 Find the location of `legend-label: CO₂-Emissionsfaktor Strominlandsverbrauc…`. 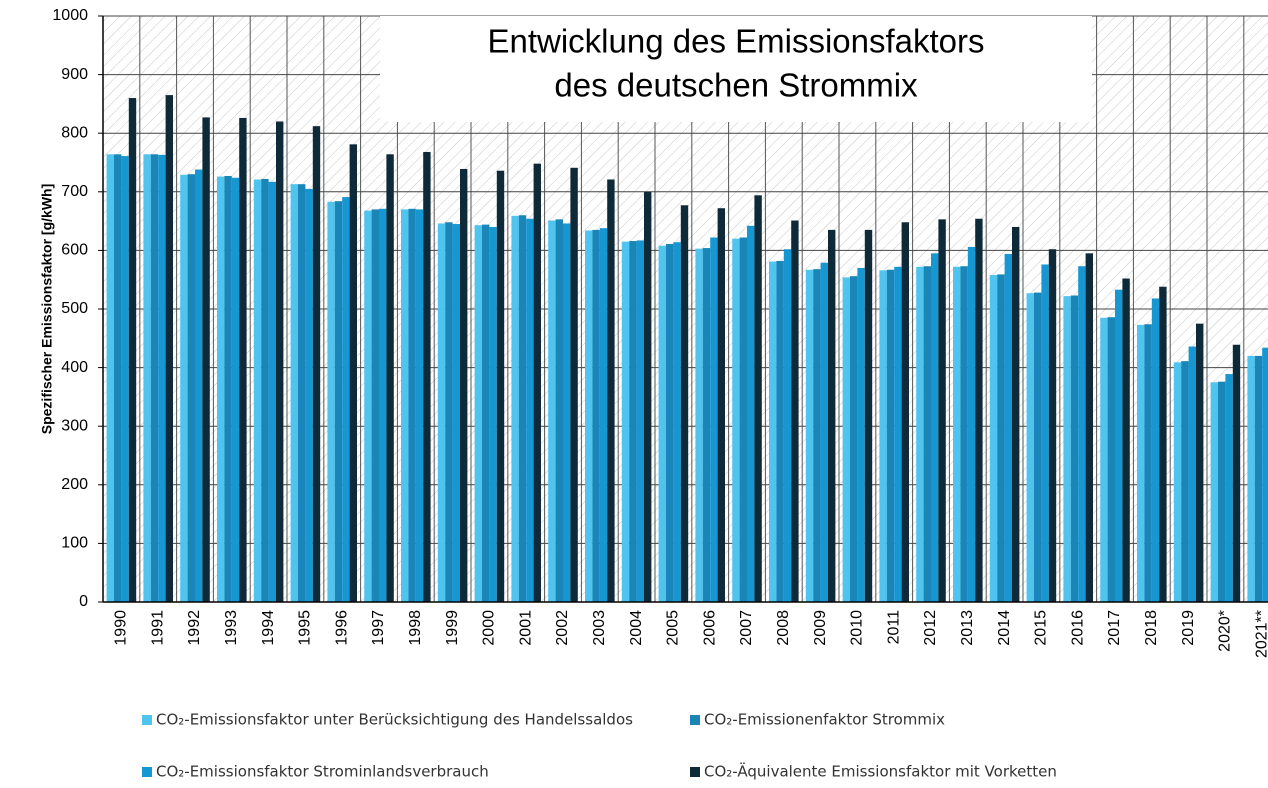

legend-label: CO₂-Emissionsfaktor Strominlandsverbrauc… is located at coordinates (322, 772).